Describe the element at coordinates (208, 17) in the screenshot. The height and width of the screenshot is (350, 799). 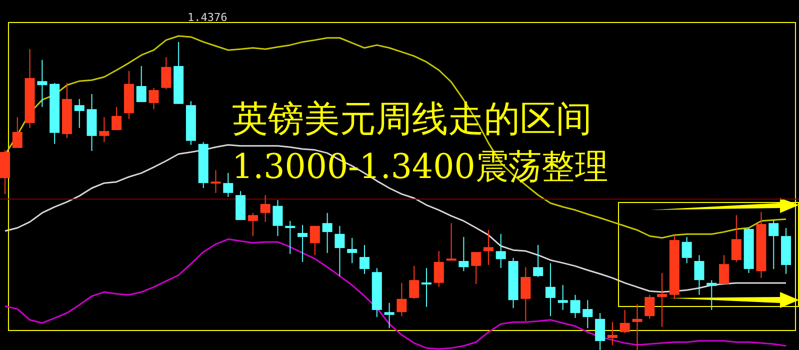
I see `text: 1.4376` at that location.